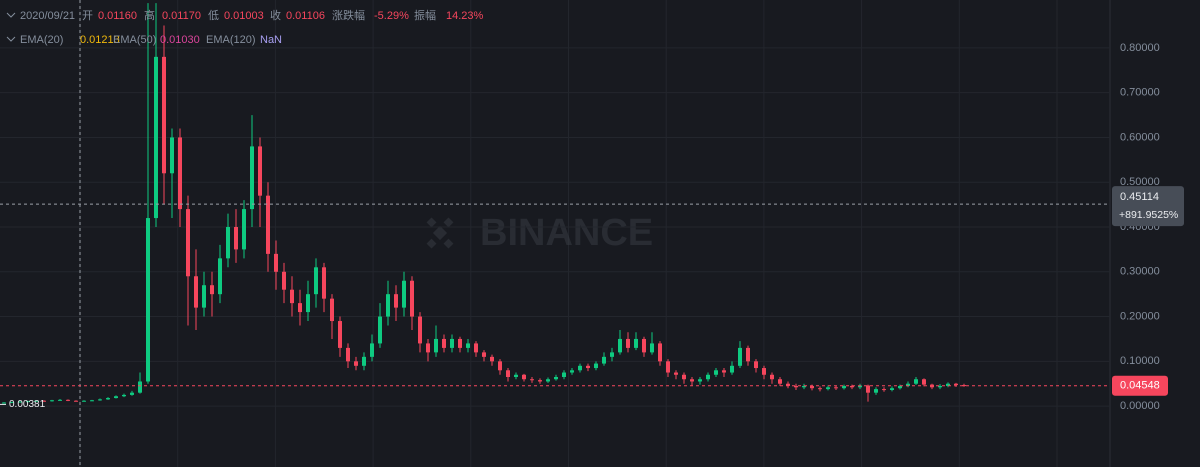  Describe the element at coordinates (1140, 137) in the screenshot. I see `y-tick-label: 0.60000` at that location.